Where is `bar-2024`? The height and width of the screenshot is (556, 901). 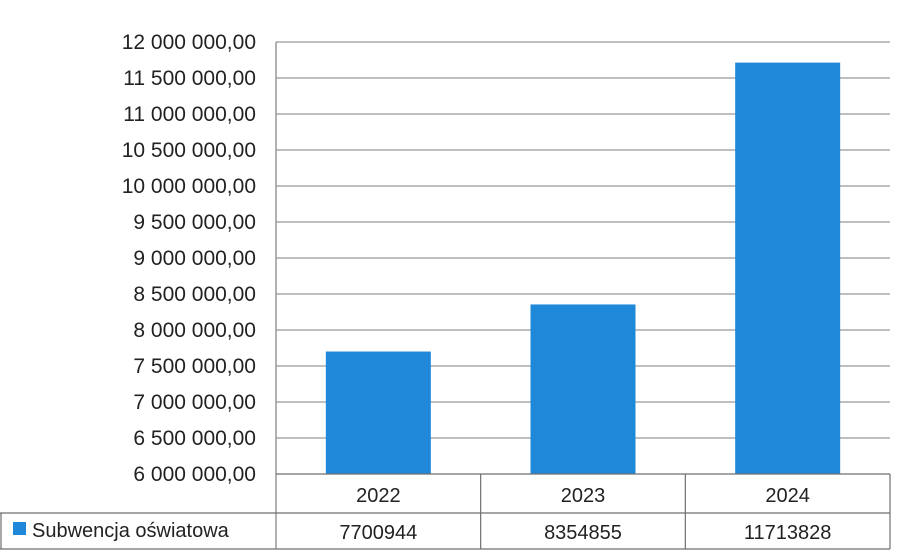
bar-2024 is located at coordinates (788, 268).